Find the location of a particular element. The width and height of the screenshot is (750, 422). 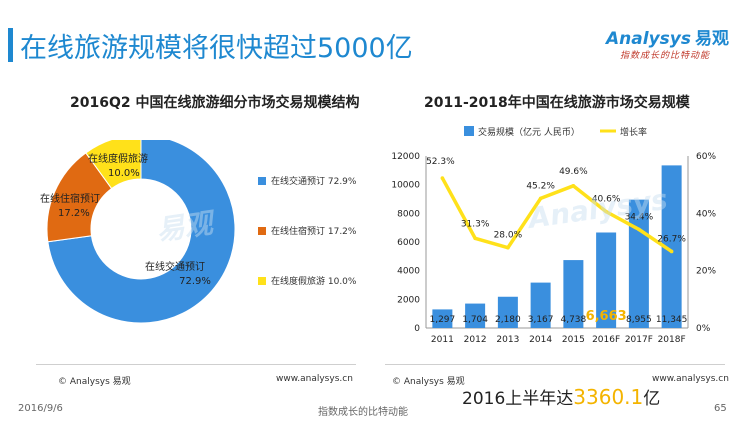

legend-lodging: 在线住宿预订 17.2% is located at coordinates (307, 230).